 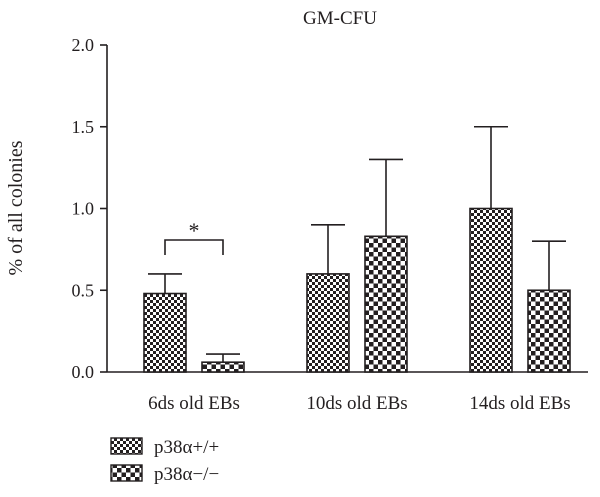 I want to click on significance-annotations: *, so click(x=194, y=236).